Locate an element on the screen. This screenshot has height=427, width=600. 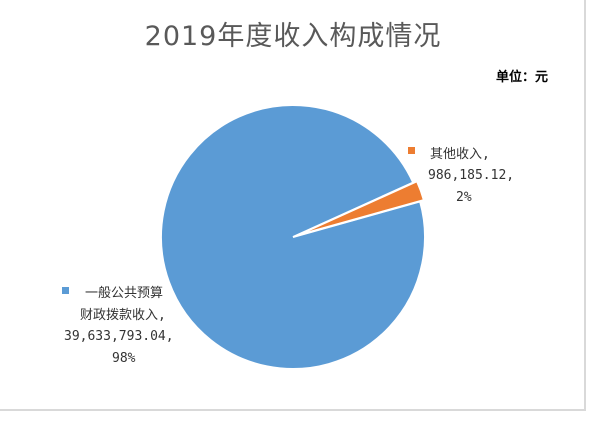
slice-label-main-name2: 财政拨款收入, is located at coordinates (123, 315).